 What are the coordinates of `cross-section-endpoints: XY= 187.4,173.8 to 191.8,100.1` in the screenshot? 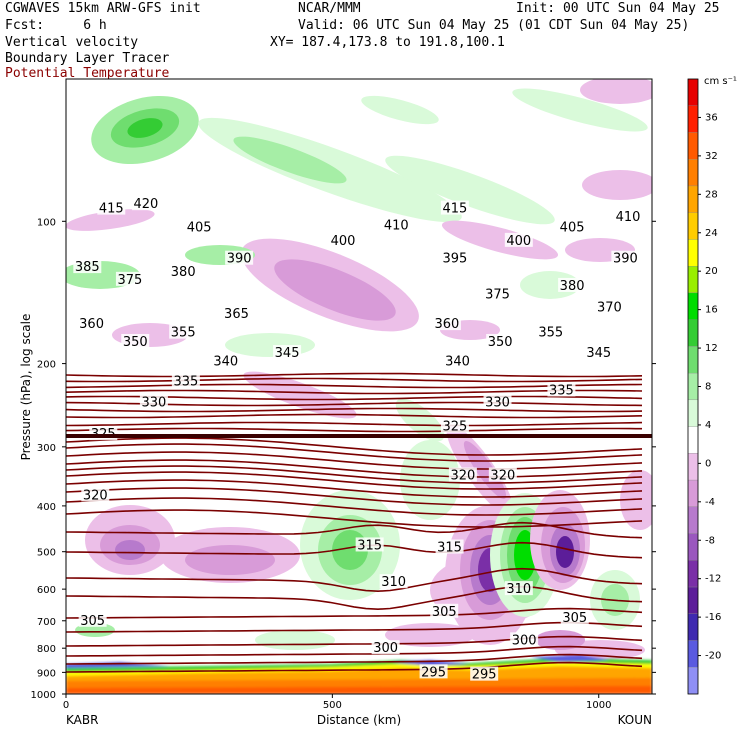 It's located at (387, 42).